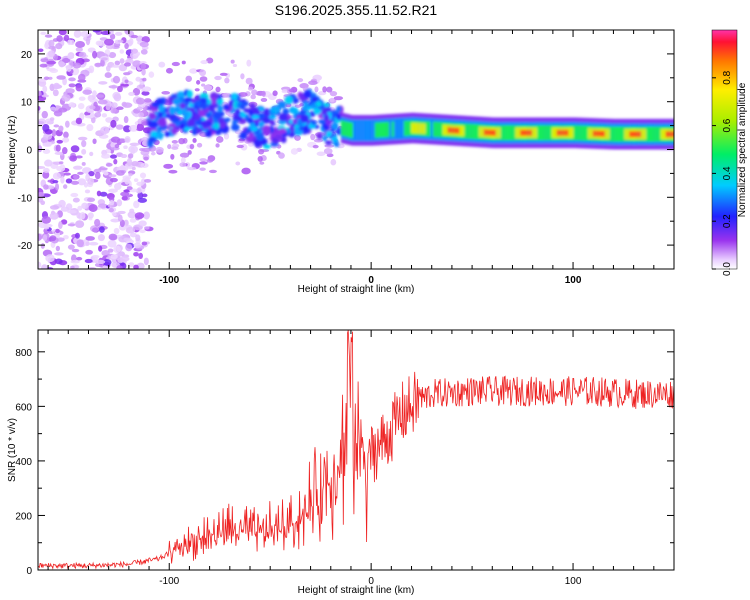 Image resolution: width=750 pixels, height=600 pixels. What do you see at coordinates (727, 221) in the screenshot?
I see `colorbar-tick-label: 0.2` at bounding box center [727, 221].